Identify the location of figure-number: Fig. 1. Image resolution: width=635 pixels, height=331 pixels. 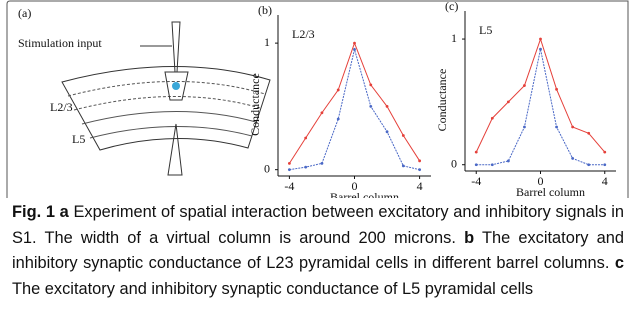
(33, 212).